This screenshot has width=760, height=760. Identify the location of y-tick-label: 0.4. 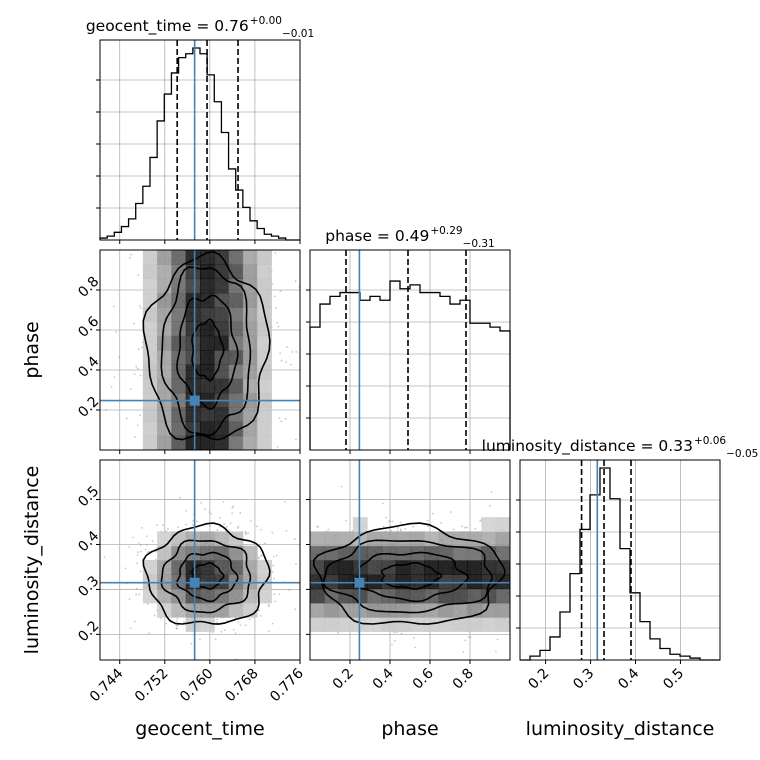
(88, 541).